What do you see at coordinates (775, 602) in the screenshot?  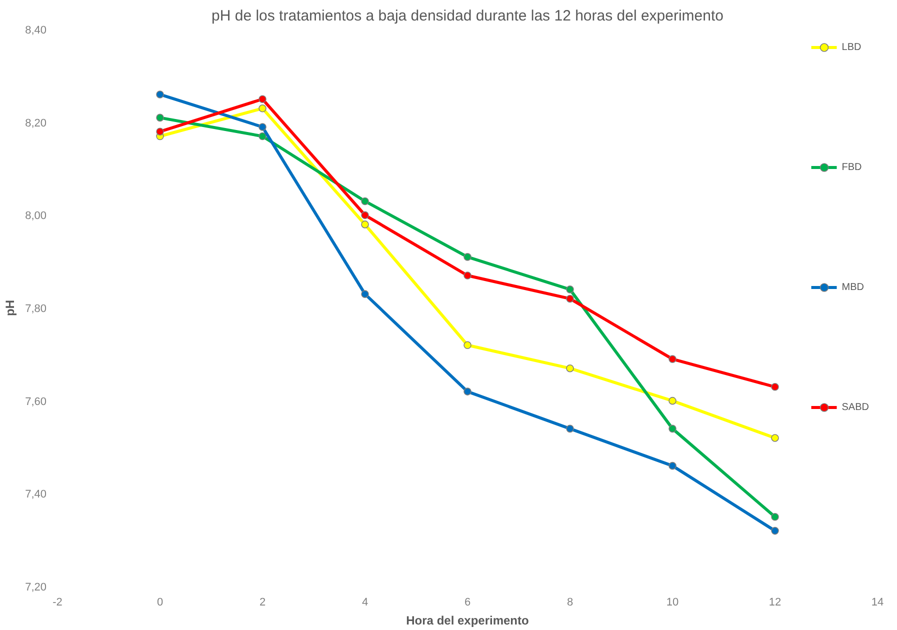 I see `x-tick-label: 12` at bounding box center [775, 602].